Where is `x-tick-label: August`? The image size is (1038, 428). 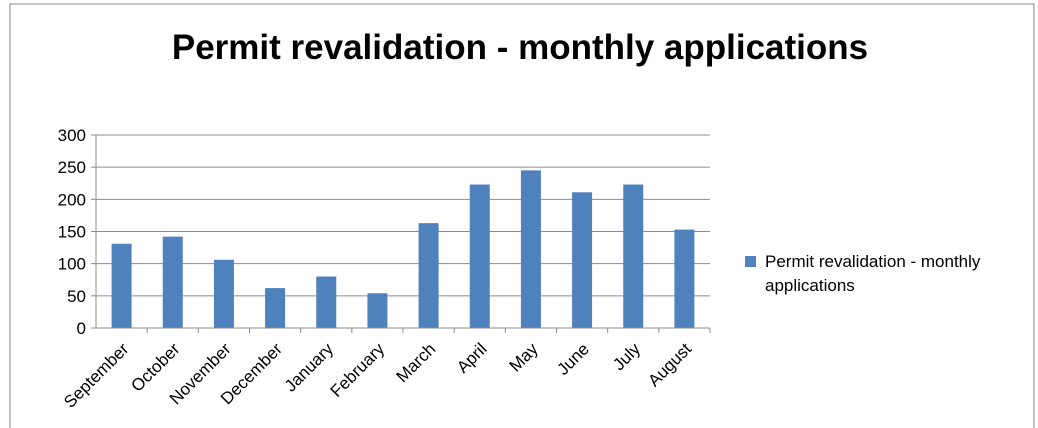 x-tick-label: August is located at coordinates (669, 364).